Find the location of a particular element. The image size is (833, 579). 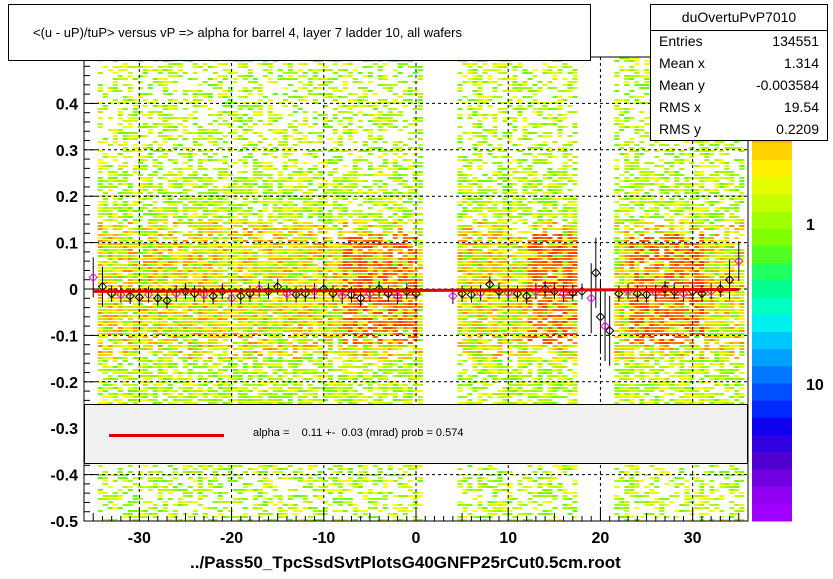

stats-value: 134551 is located at coordinates (795, 41).